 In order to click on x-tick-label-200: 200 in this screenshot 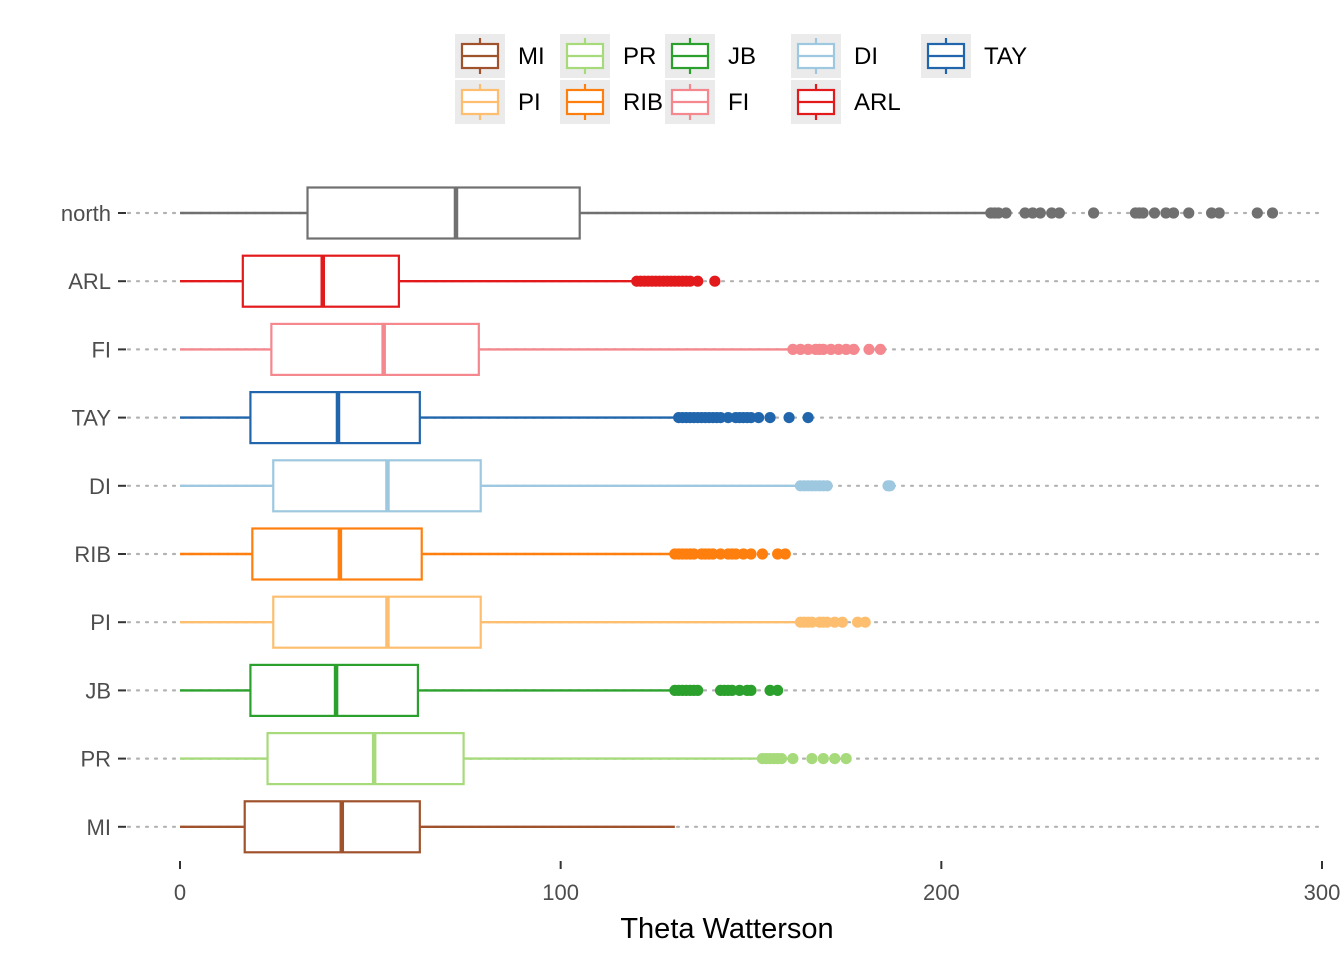, I will do `click(941, 892)`.